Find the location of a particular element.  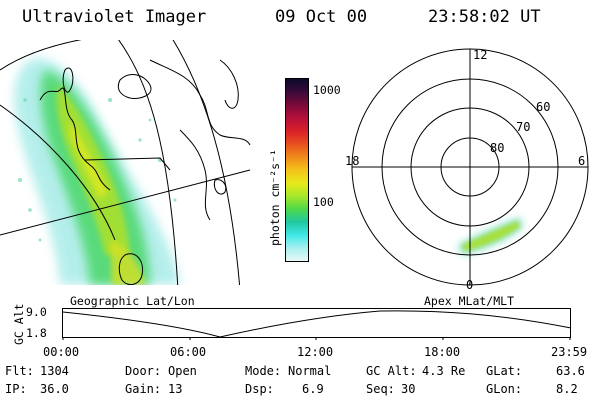

altitude-plot-frame is located at coordinates (316, 323).